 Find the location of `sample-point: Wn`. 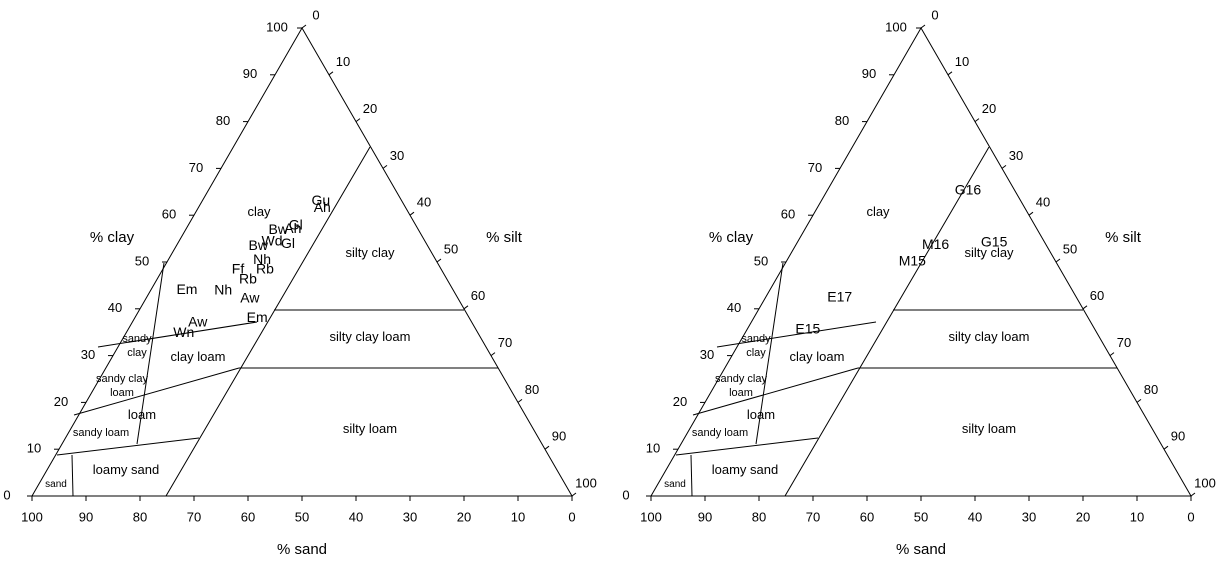

sample-point: Wn is located at coordinates (183, 332).